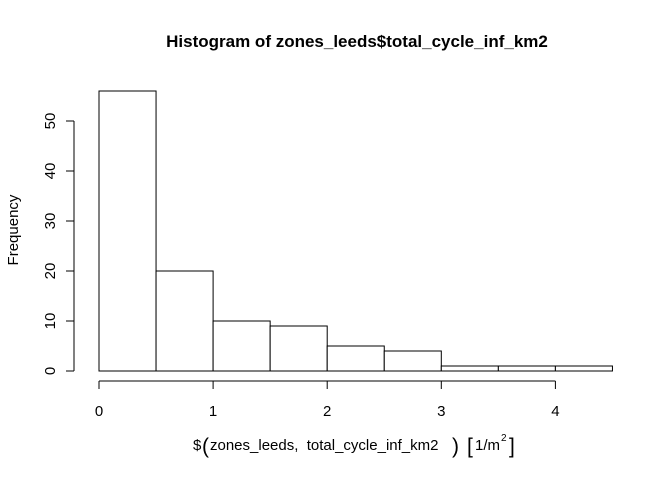 Image resolution: width=672 pixels, height=480 pixels. What do you see at coordinates (441, 411) in the screenshot?
I see `x-tick-label-3: 3` at bounding box center [441, 411].